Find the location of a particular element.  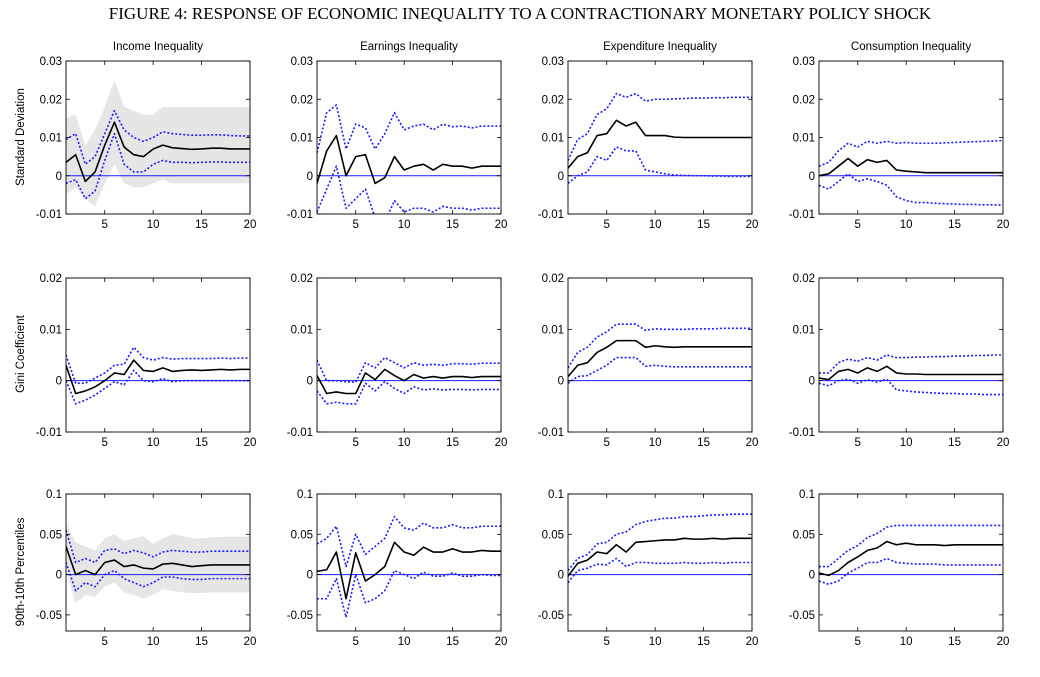

y-tick-label: 0.1 is located at coordinates (807, 495).